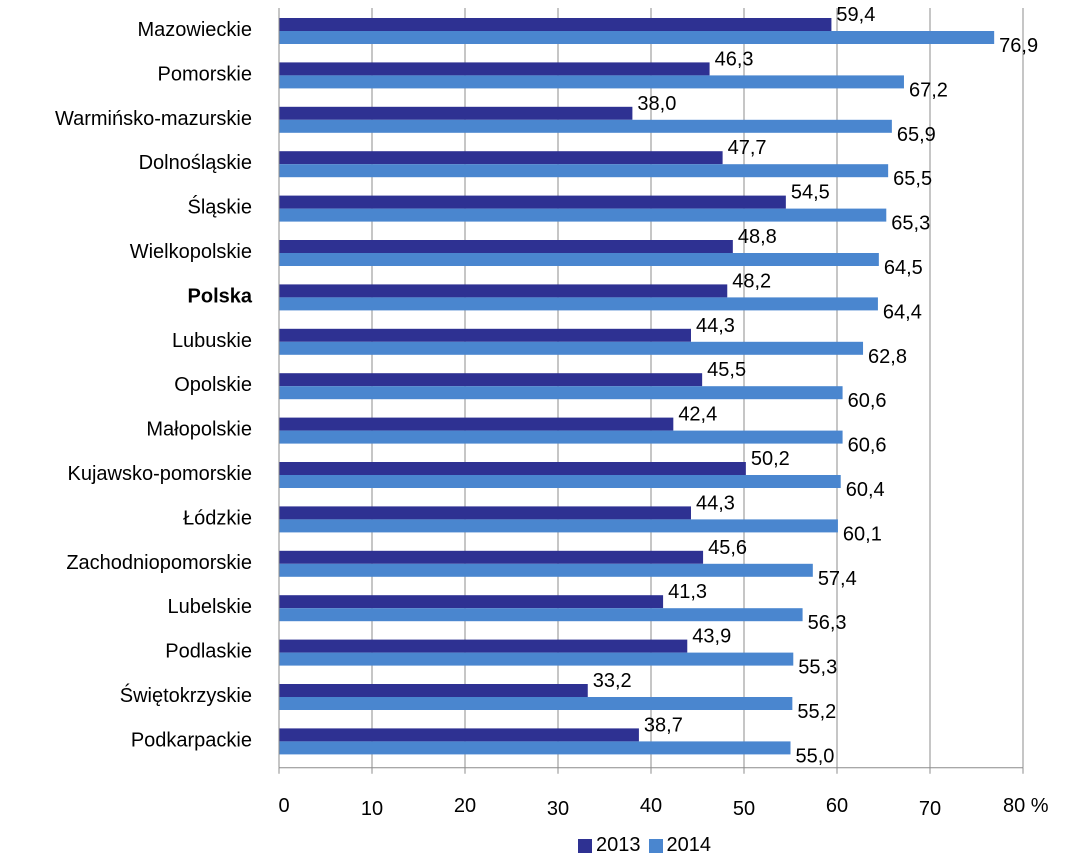  Describe the element at coordinates (195, 163) in the screenshot. I see `category-label: Dolnośląskie` at that location.